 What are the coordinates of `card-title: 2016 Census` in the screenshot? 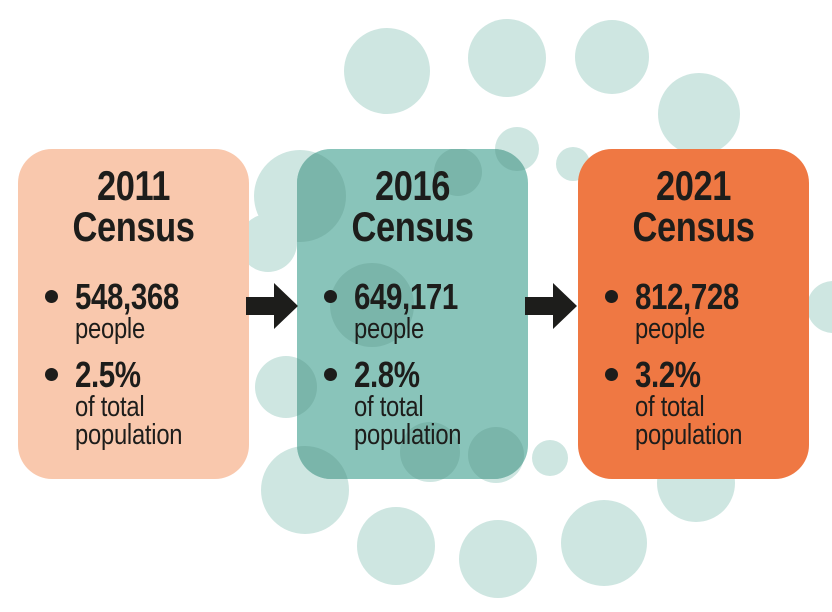 It's located at (412, 206).